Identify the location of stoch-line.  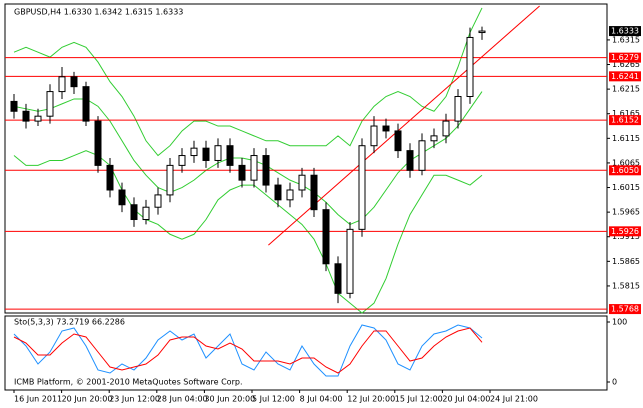
(248, 350).